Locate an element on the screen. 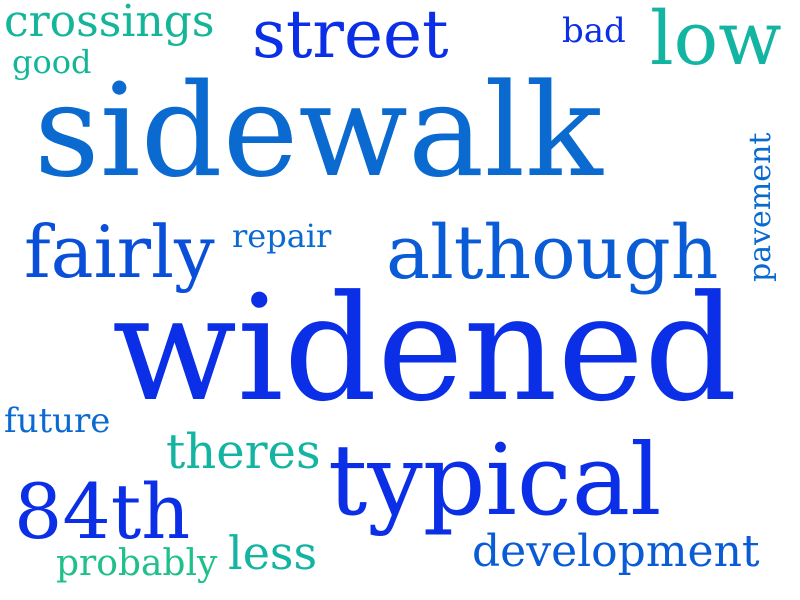 This screenshot has height=600, width=800. word-good: good is located at coordinates (52, 62).